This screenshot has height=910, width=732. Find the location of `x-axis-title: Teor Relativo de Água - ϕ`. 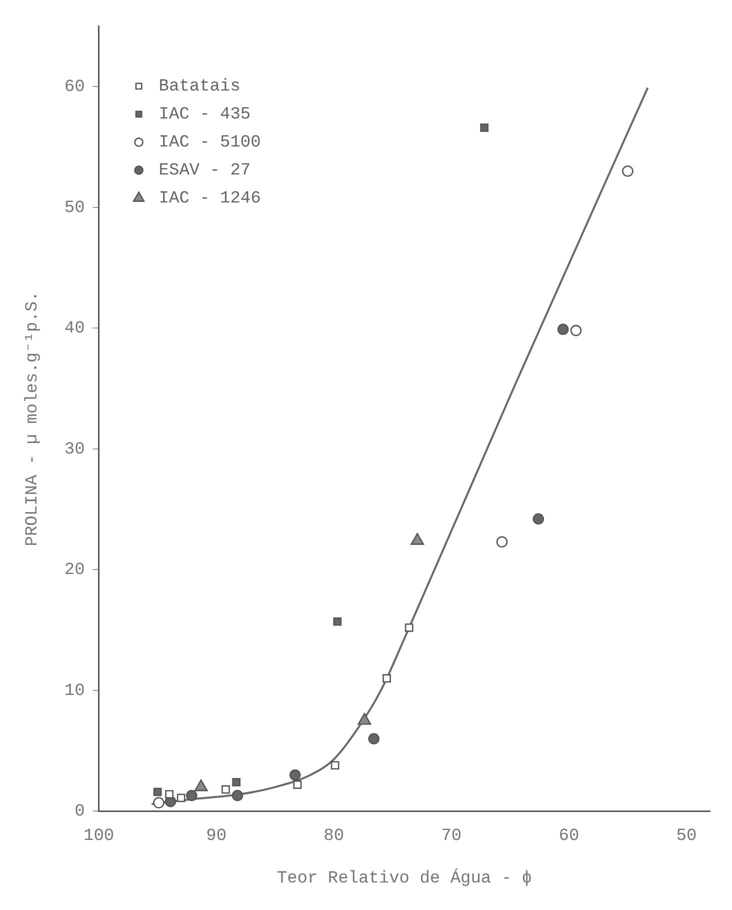

x-axis-title: Teor Relativo de Água - ϕ is located at coordinates (404, 877).